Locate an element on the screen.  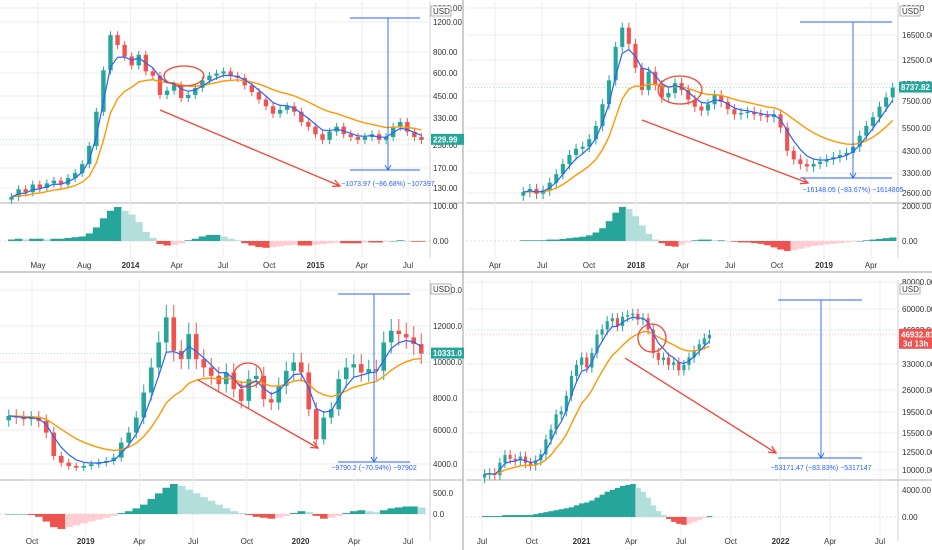
chart-2-y-tick-label: 12500.00 is located at coordinates (917, 60).